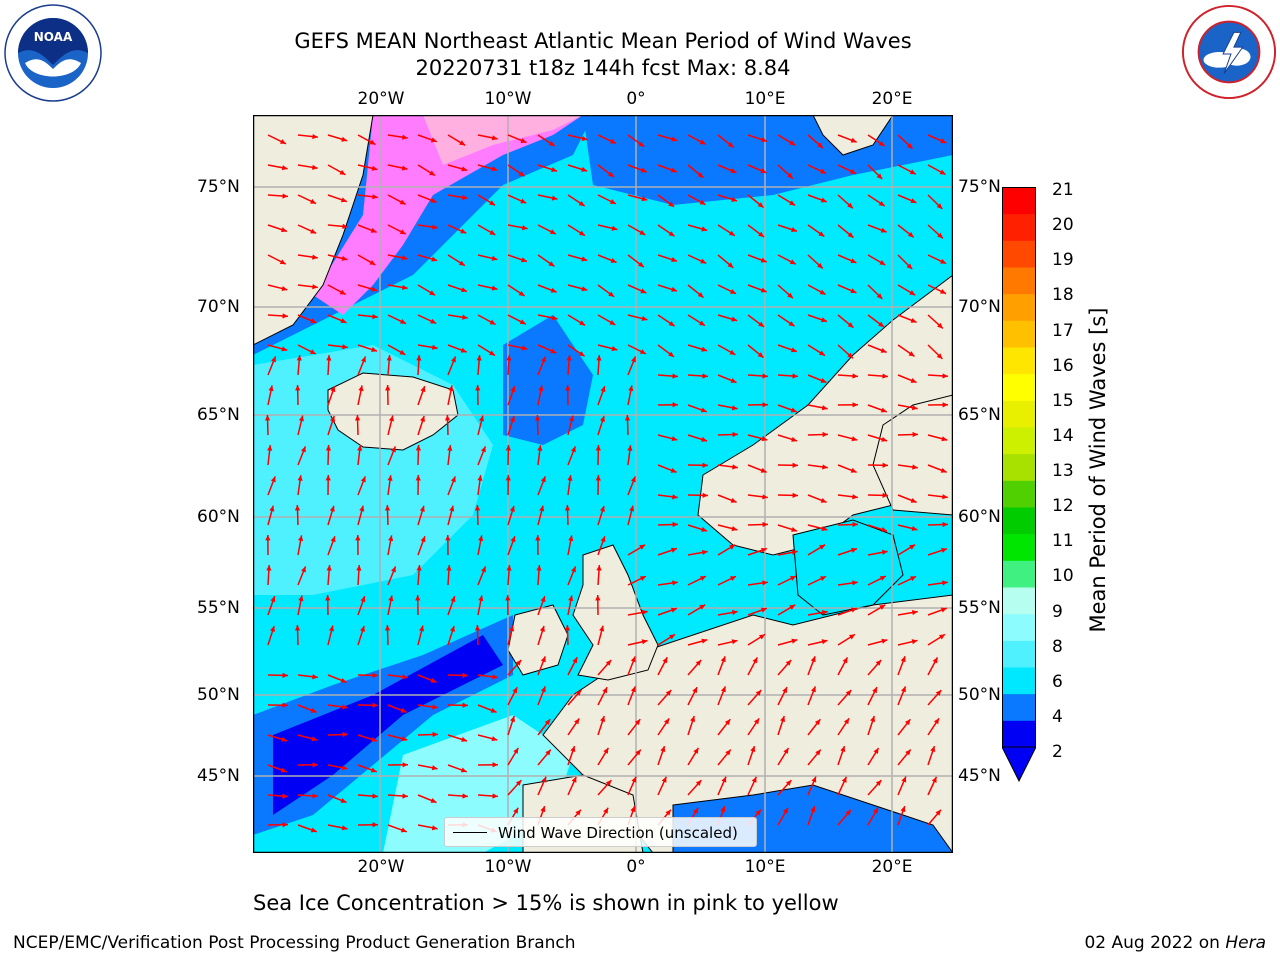 Image resolution: width=1280 pixels, height=960 pixels. What do you see at coordinates (508, 867) in the screenshot?
I see `lon-tick-bottom: 10°W` at bounding box center [508, 867].